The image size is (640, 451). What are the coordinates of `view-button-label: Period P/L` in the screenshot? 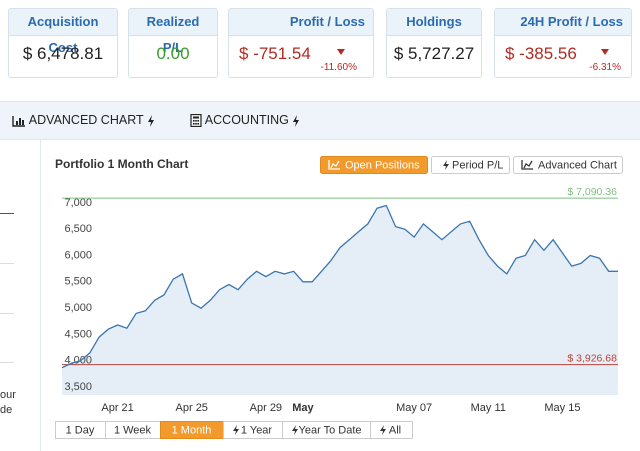 It's located at (477, 165).